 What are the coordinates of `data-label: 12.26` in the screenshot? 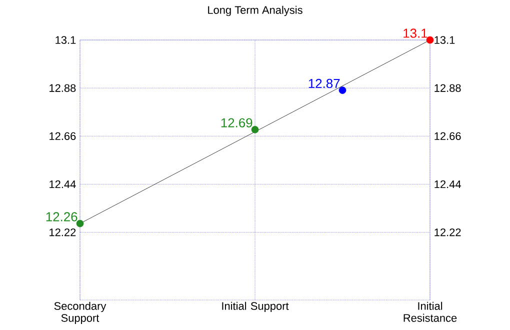 It's located at (62, 217).